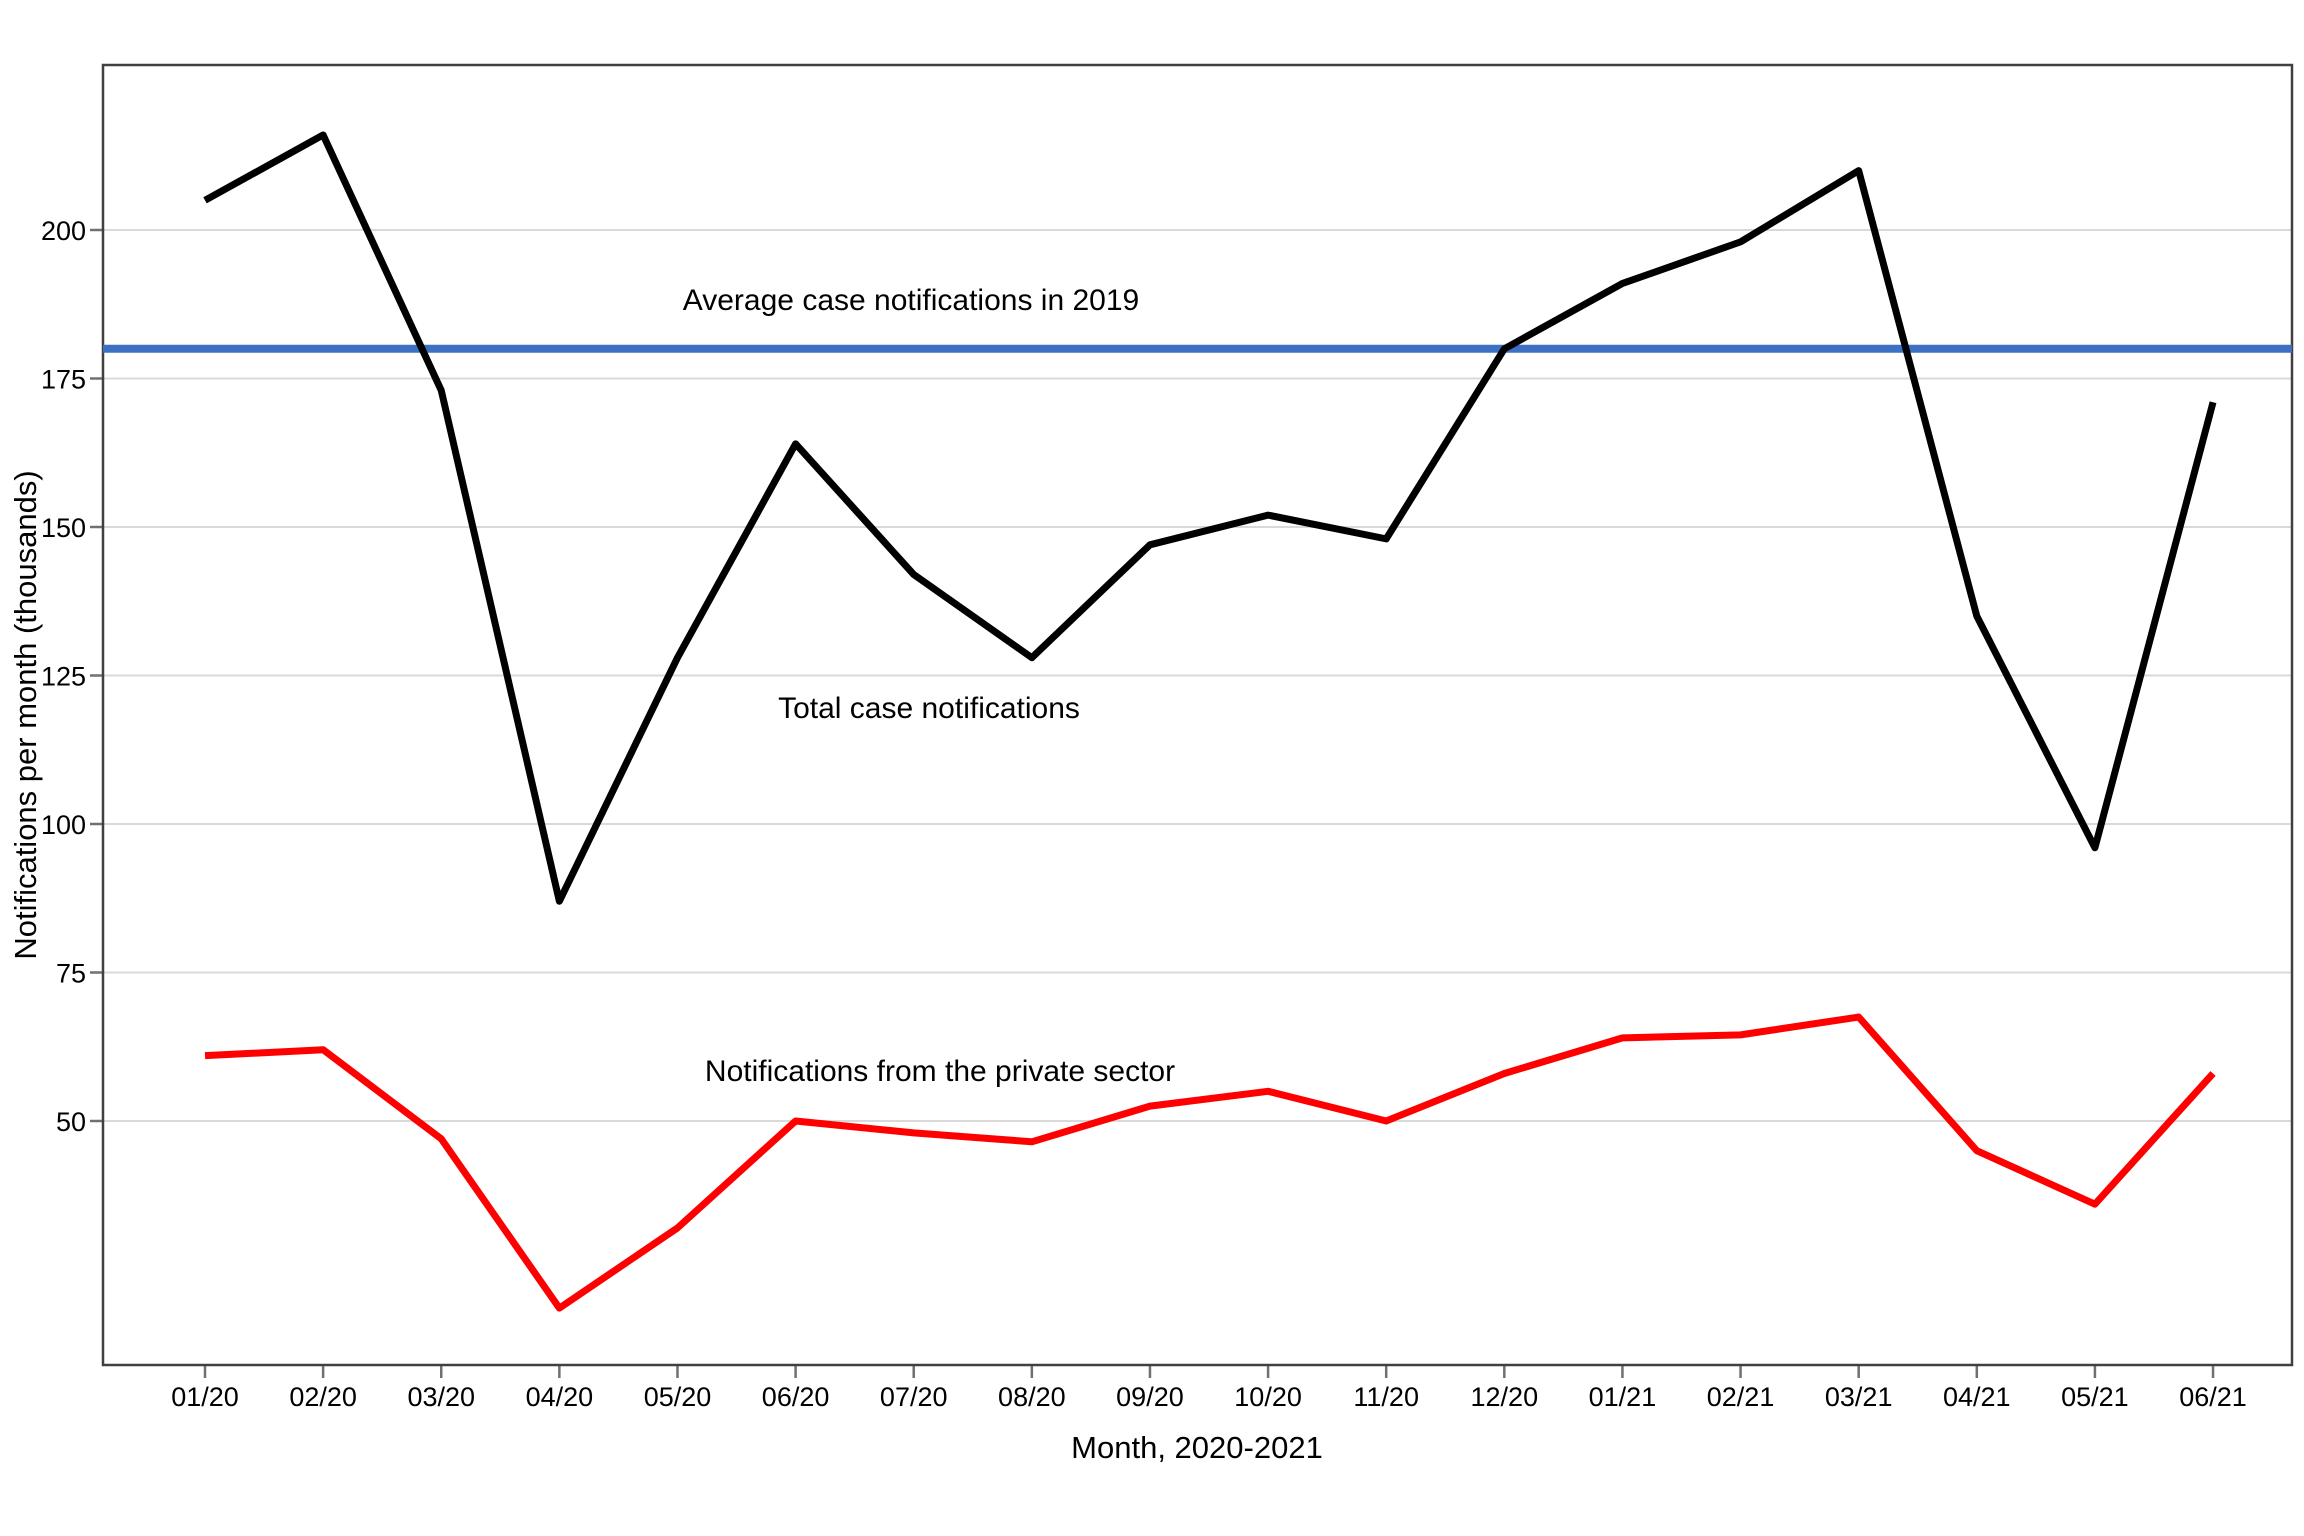  Describe the element at coordinates (323, 1397) in the screenshot. I see `x-tick-label: 02/20` at that location.